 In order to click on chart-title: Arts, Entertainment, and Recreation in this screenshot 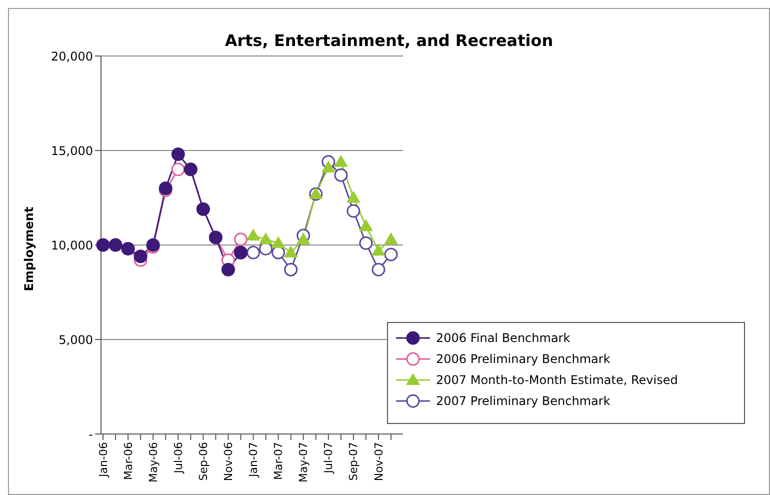, I will do `click(389, 40)`.